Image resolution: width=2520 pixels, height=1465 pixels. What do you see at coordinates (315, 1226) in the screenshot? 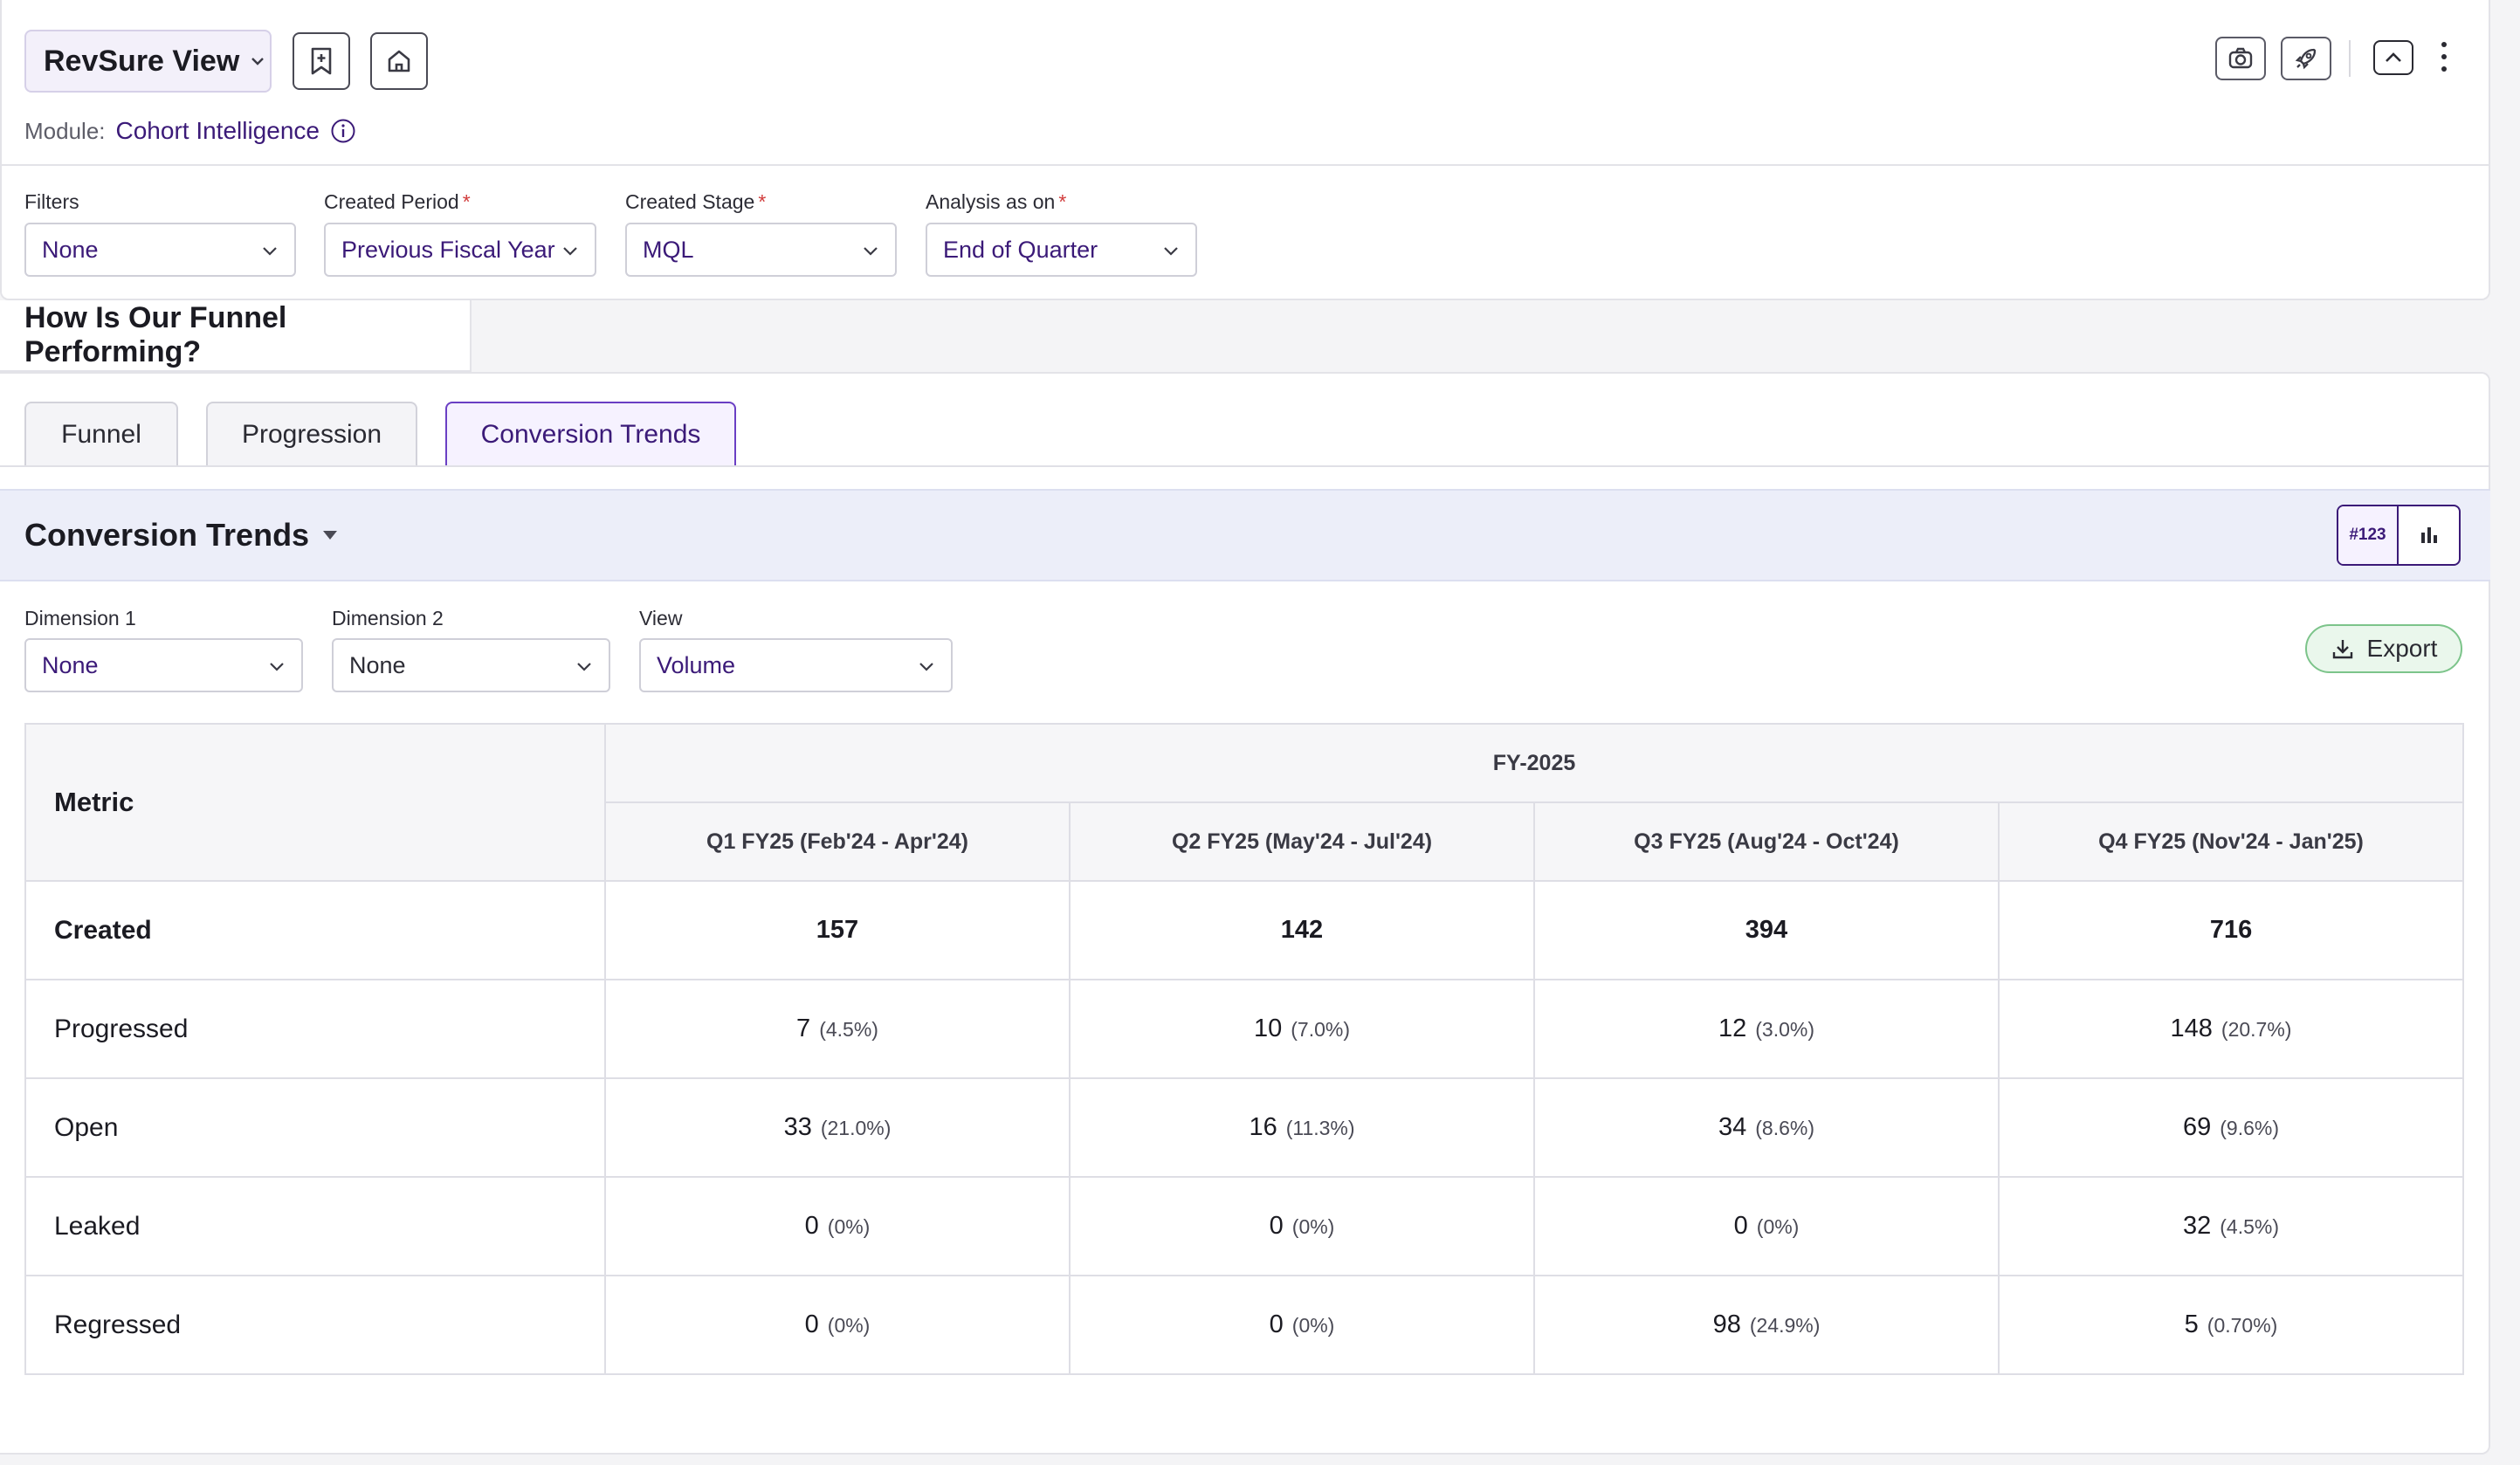
I see `metric-name: Leaked` at bounding box center [315, 1226].